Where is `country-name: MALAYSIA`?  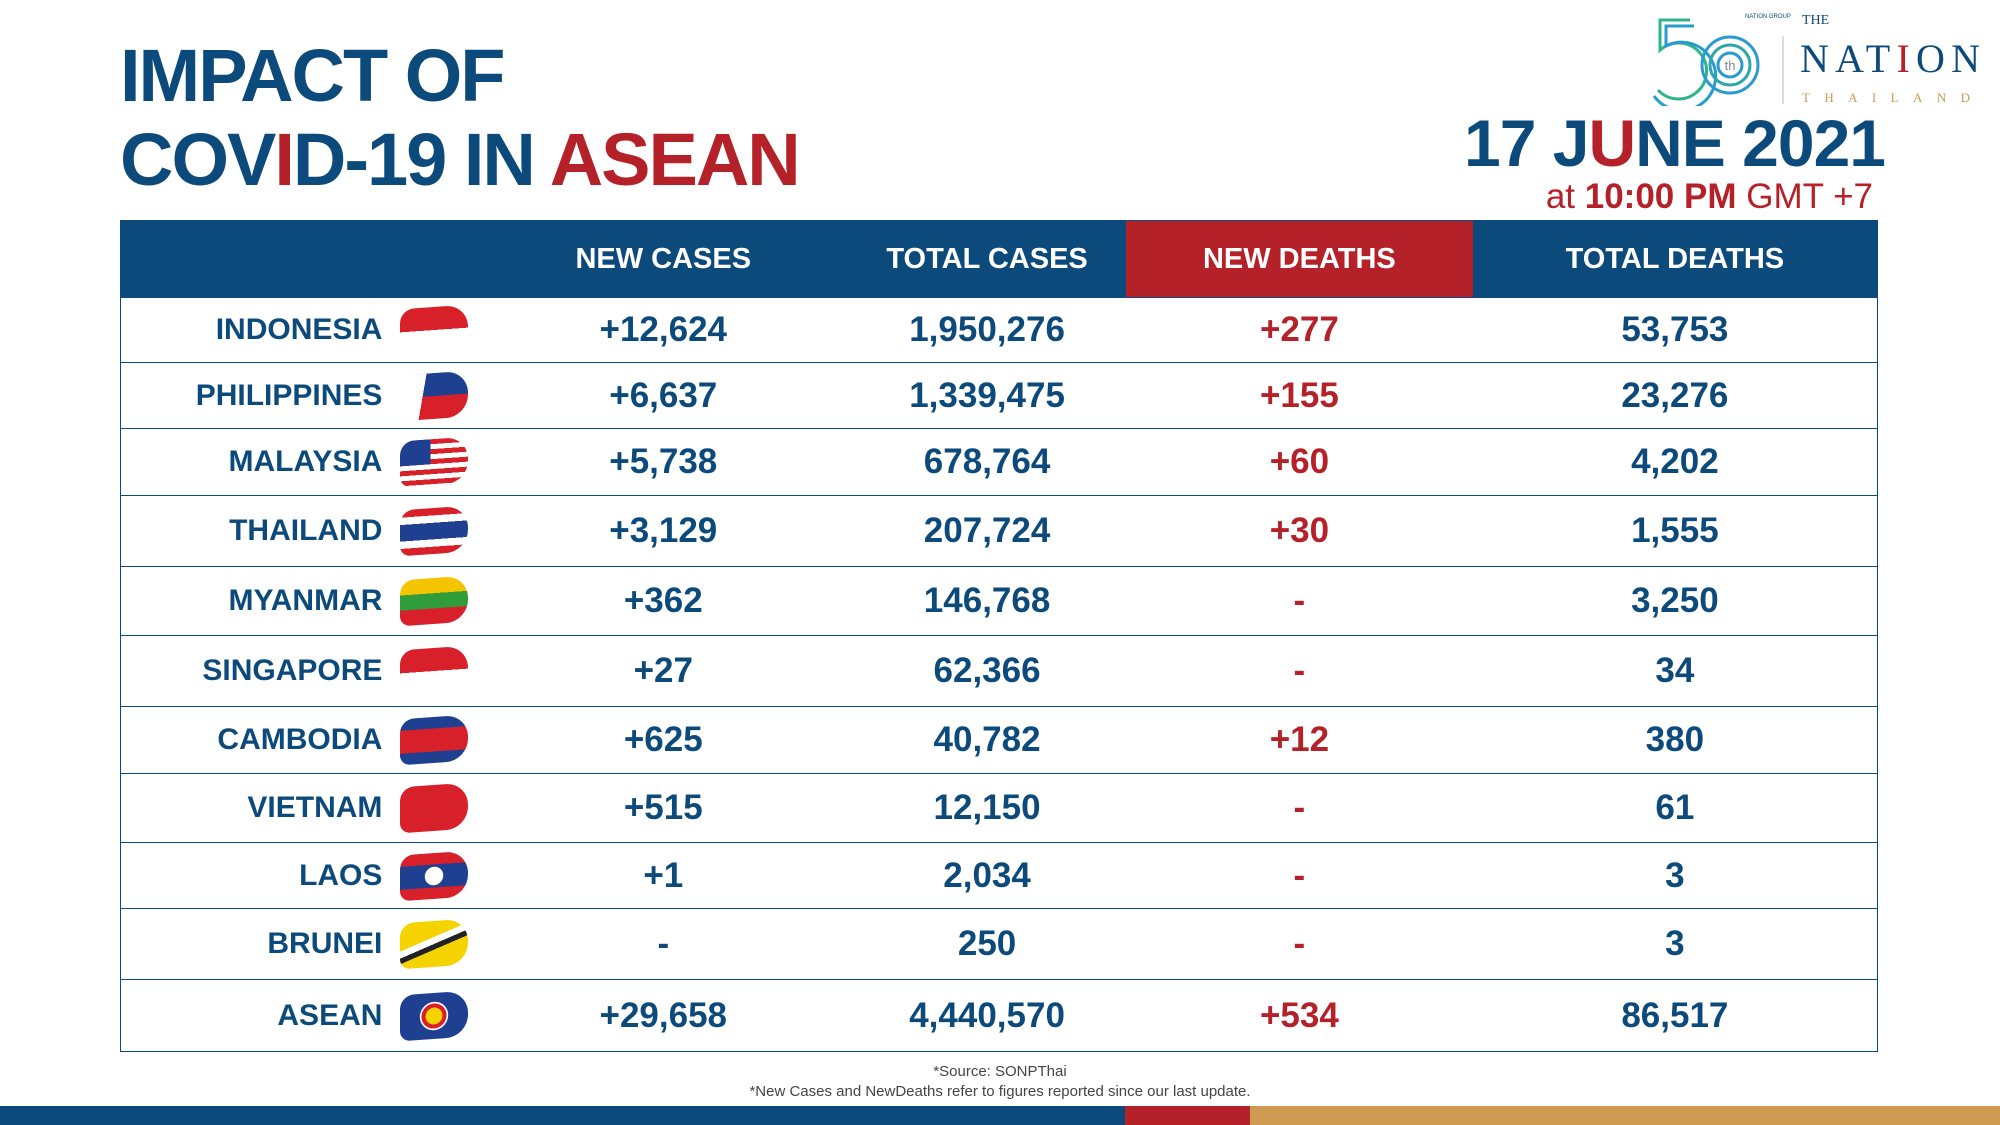
country-name: MALAYSIA is located at coordinates (305, 461).